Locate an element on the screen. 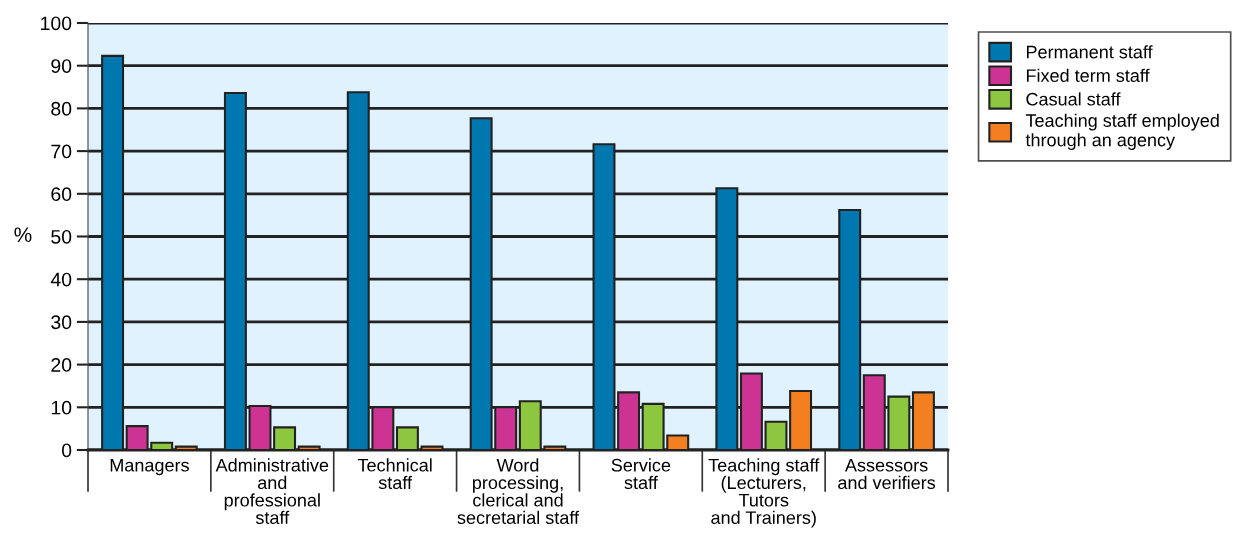  y-tick-label: 10 is located at coordinates (61, 407).